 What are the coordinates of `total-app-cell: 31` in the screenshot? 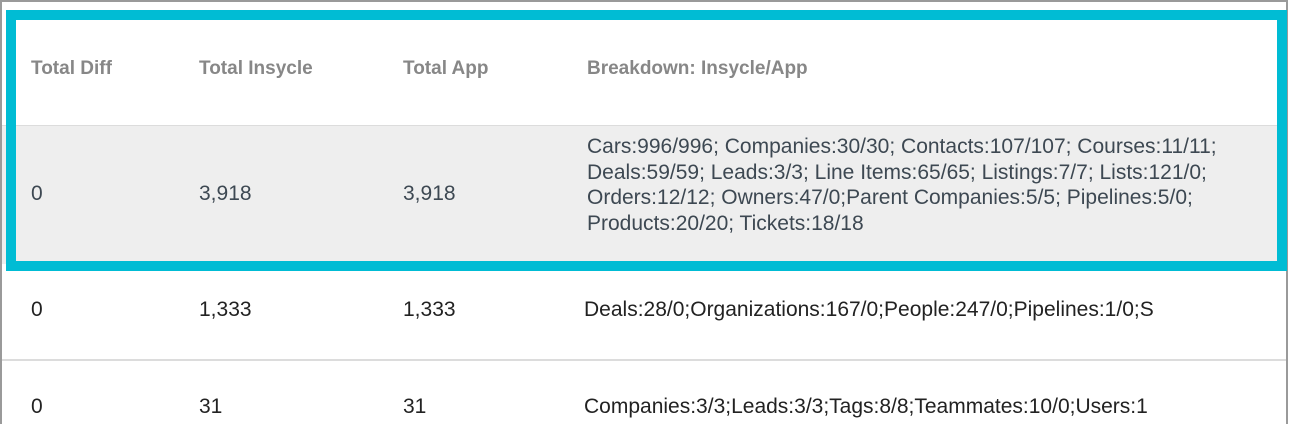 It's located at (415, 406).